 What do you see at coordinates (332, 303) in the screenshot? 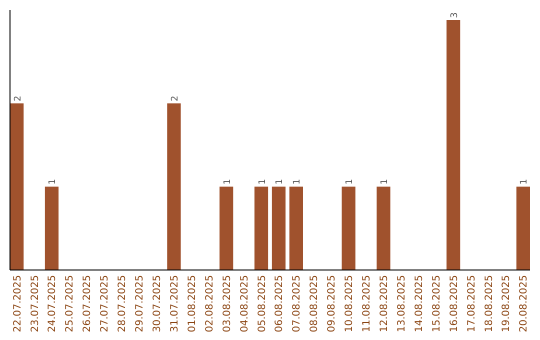
I see `x-tick-label: 09.08.2025` at bounding box center [332, 303].